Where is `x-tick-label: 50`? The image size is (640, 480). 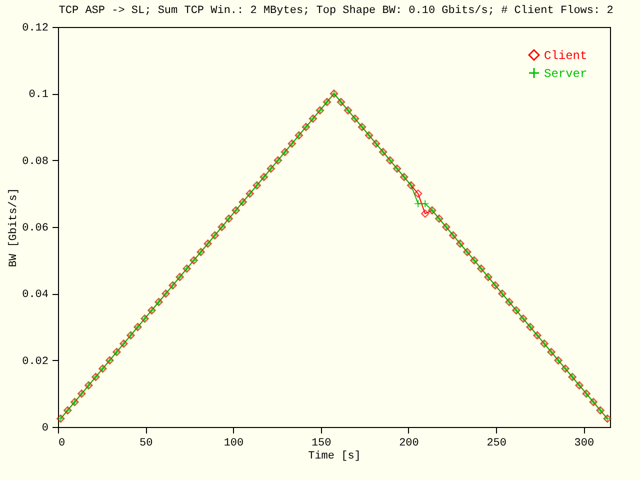 x-tick-label: 50 is located at coordinates (146, 444).